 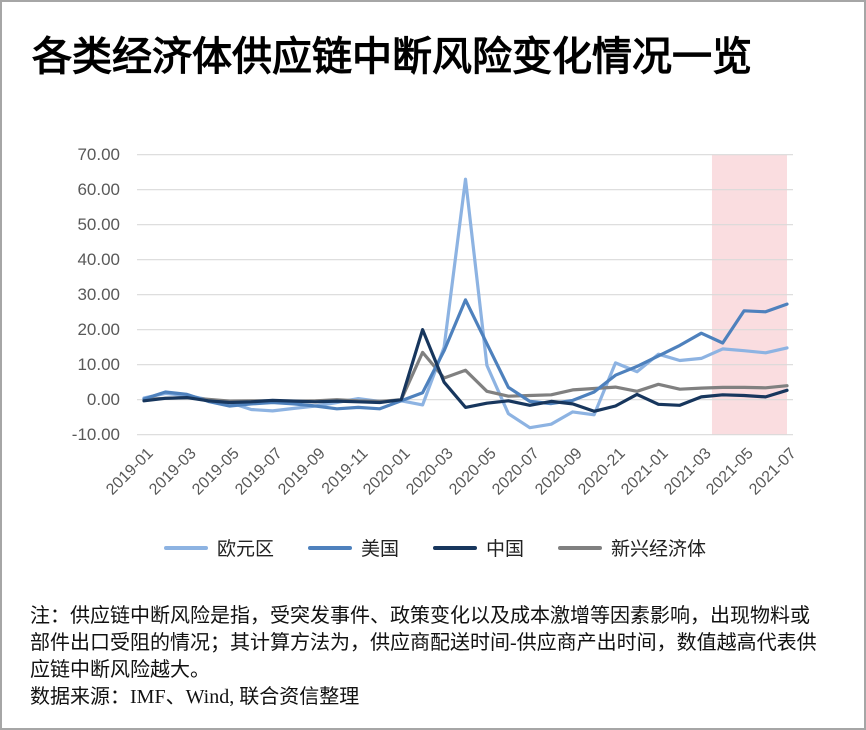 I want to click on legend-item-emerging: 新兴经济体, so click(x=632, y=547).